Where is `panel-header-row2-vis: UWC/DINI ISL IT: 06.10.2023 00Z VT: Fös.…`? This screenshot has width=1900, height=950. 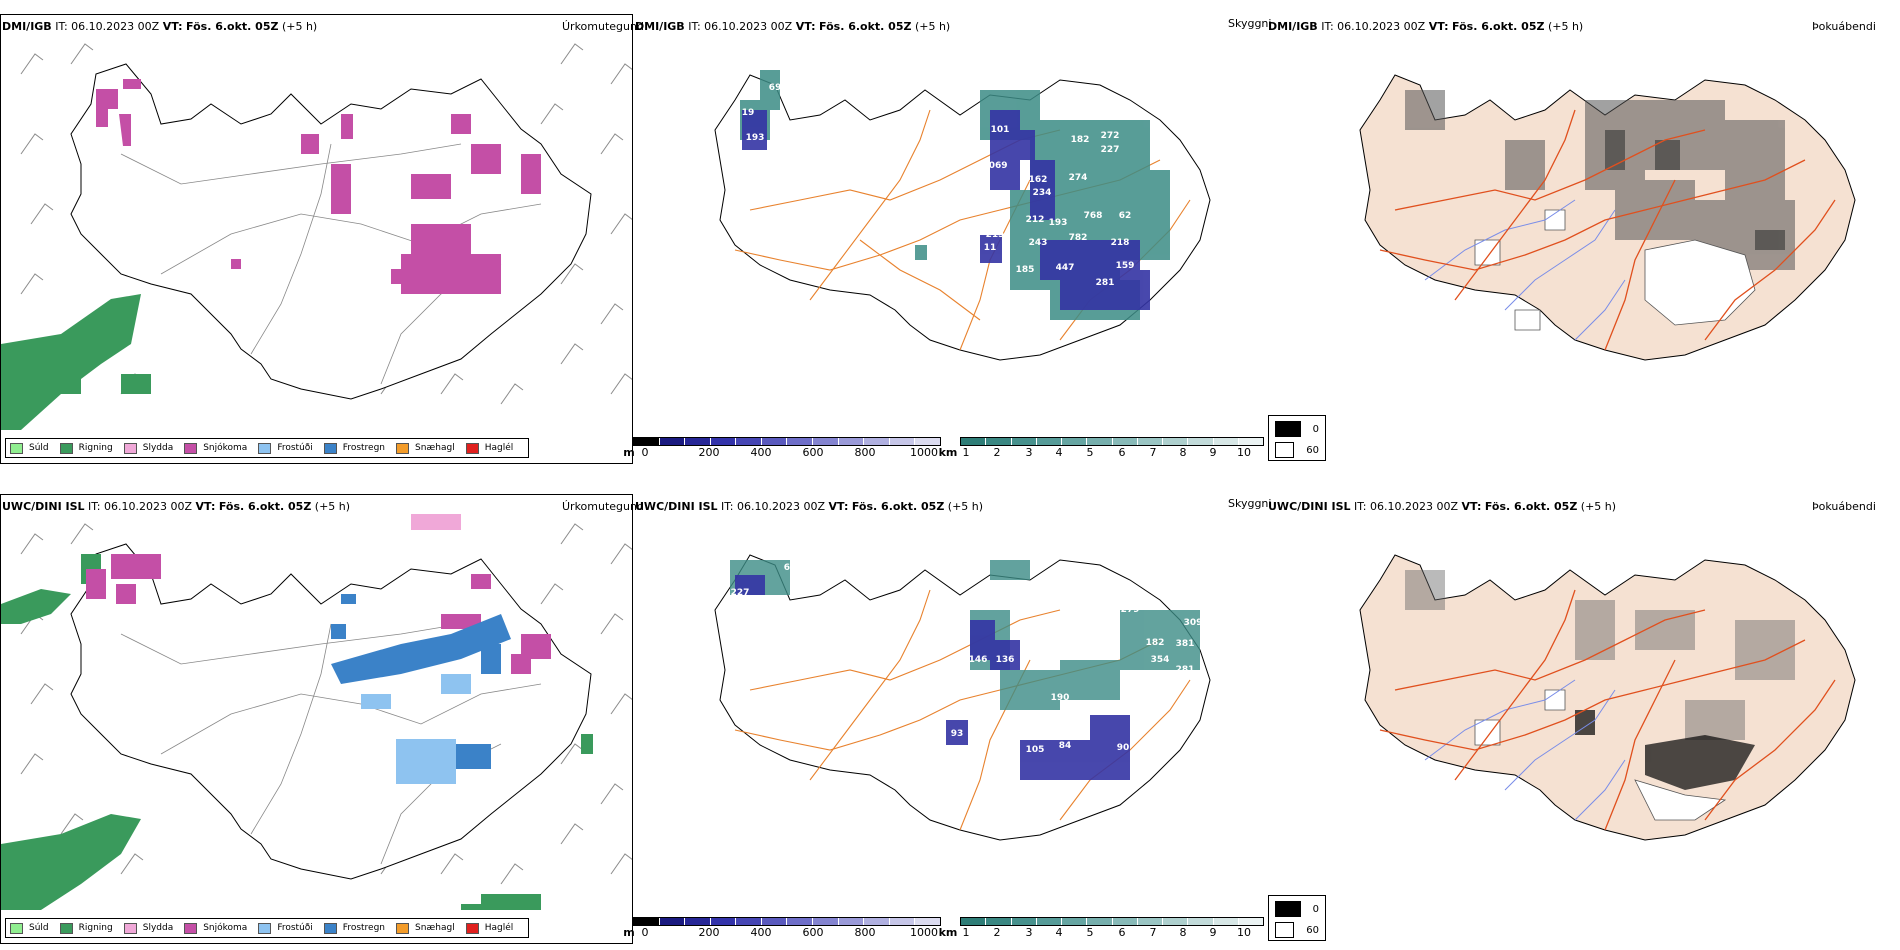
panel-header-row2-vis: UWC/DINI ISL IT: 06.10.2023 00Z VT: Fös.… is located at coordinates (809, 506).